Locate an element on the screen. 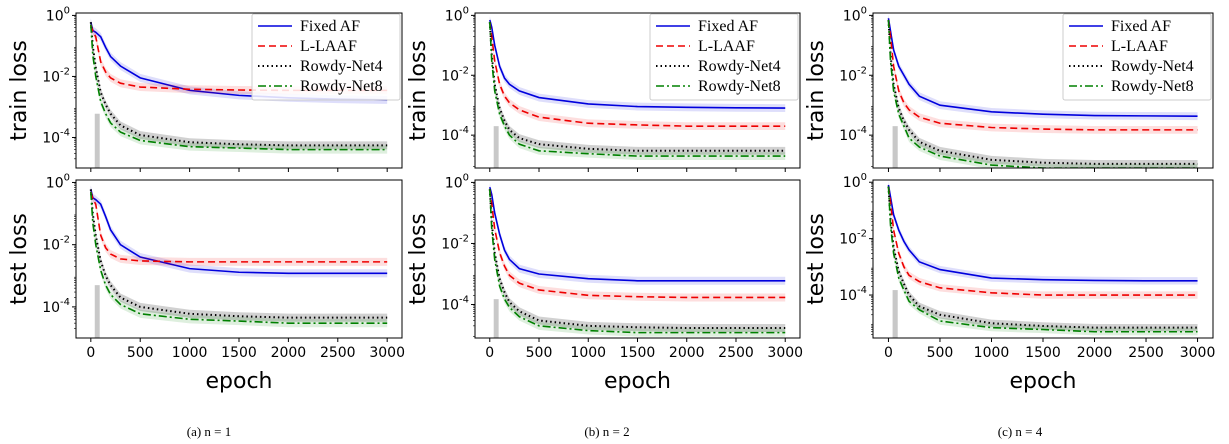  subfigure-caption: (b) n = 2 is located at coordinates (606, 431).